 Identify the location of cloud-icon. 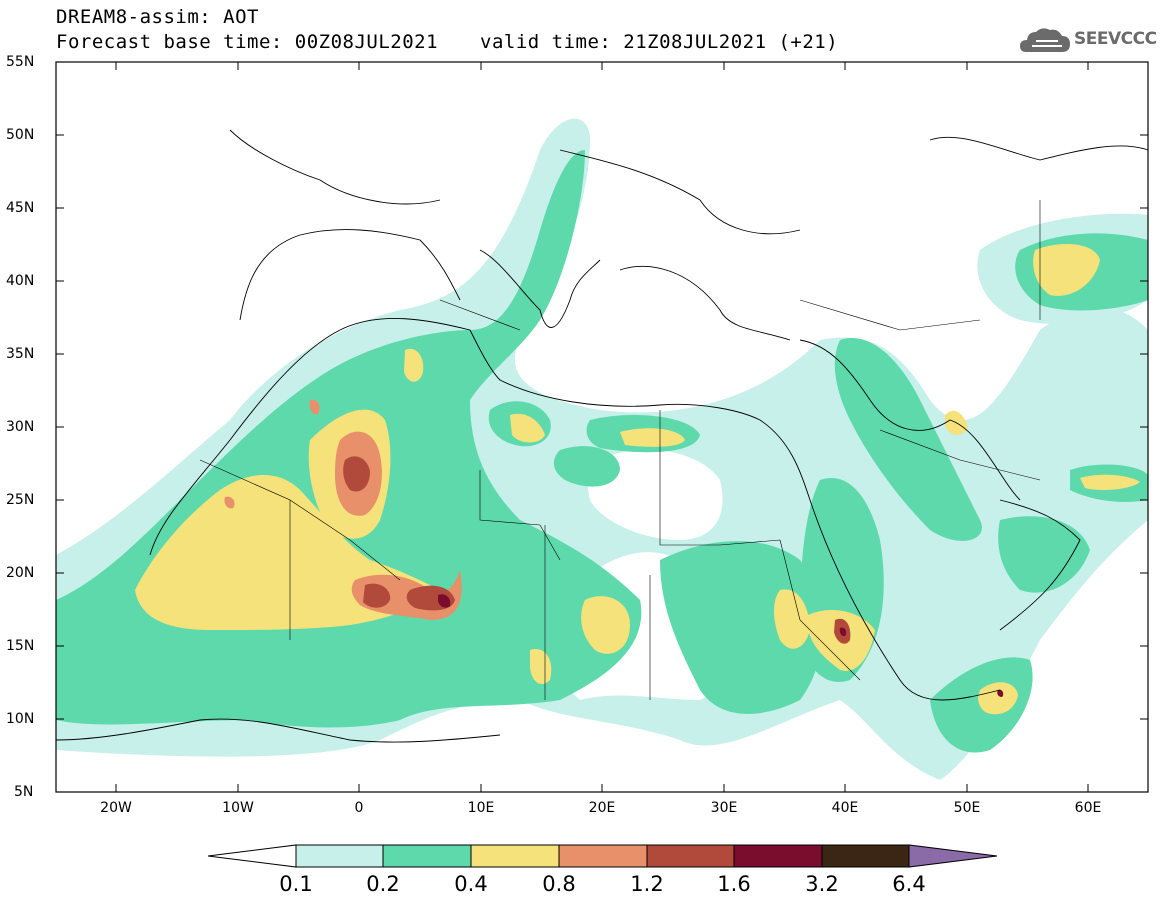
(1045, 40).